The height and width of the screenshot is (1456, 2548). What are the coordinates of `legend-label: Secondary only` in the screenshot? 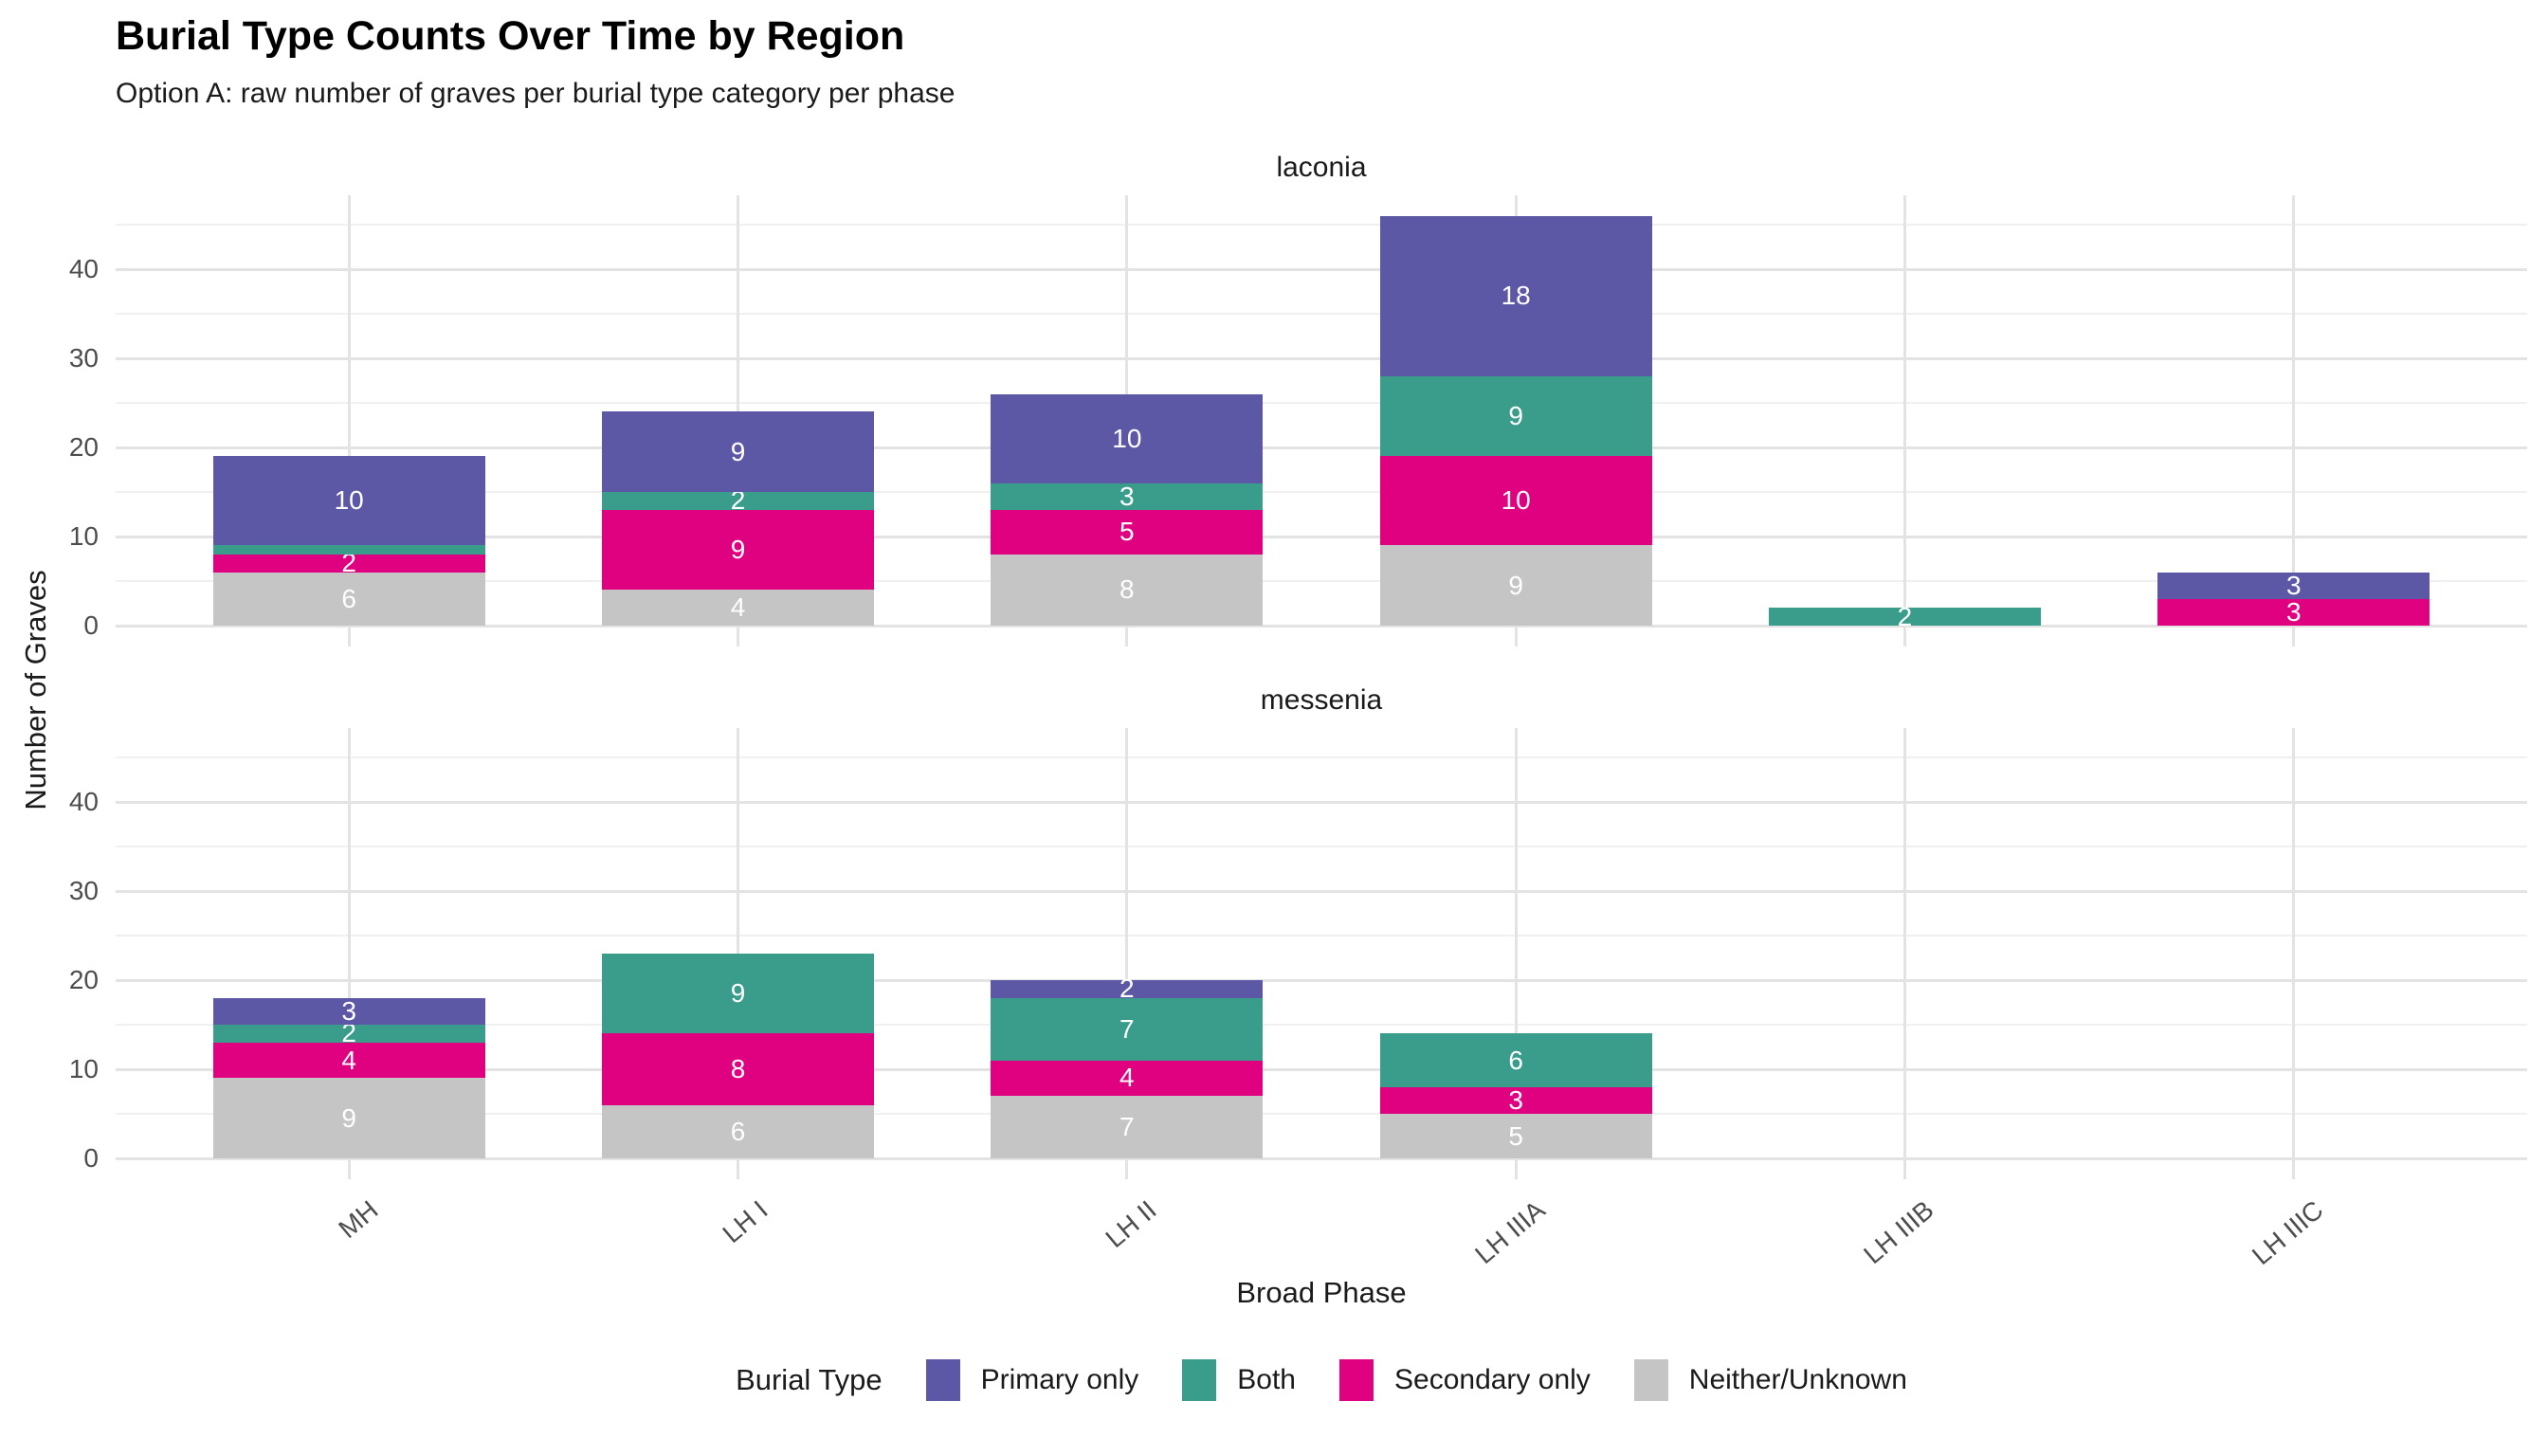 It's located at (1492, 1379).